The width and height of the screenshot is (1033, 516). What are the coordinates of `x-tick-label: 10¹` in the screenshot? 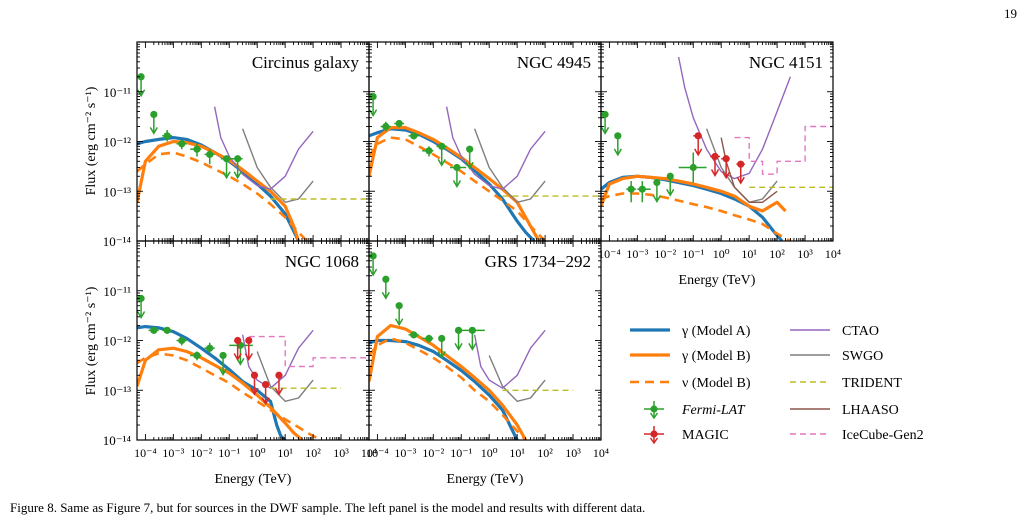 It's located at (285, 453).